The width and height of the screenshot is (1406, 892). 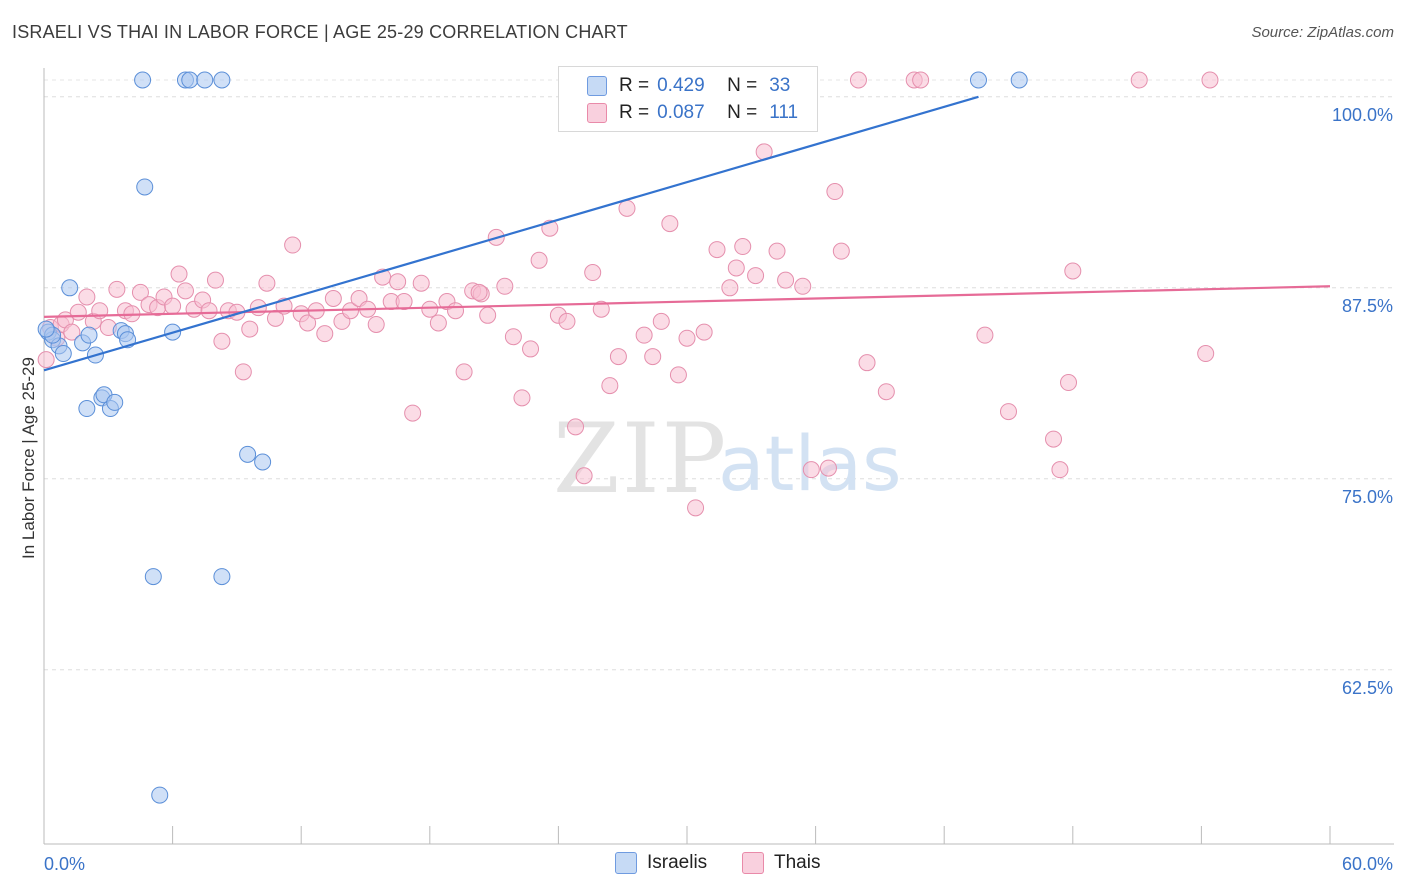 I want to click on legend-item-israelis: Israelis, so click(x=661, y=863).